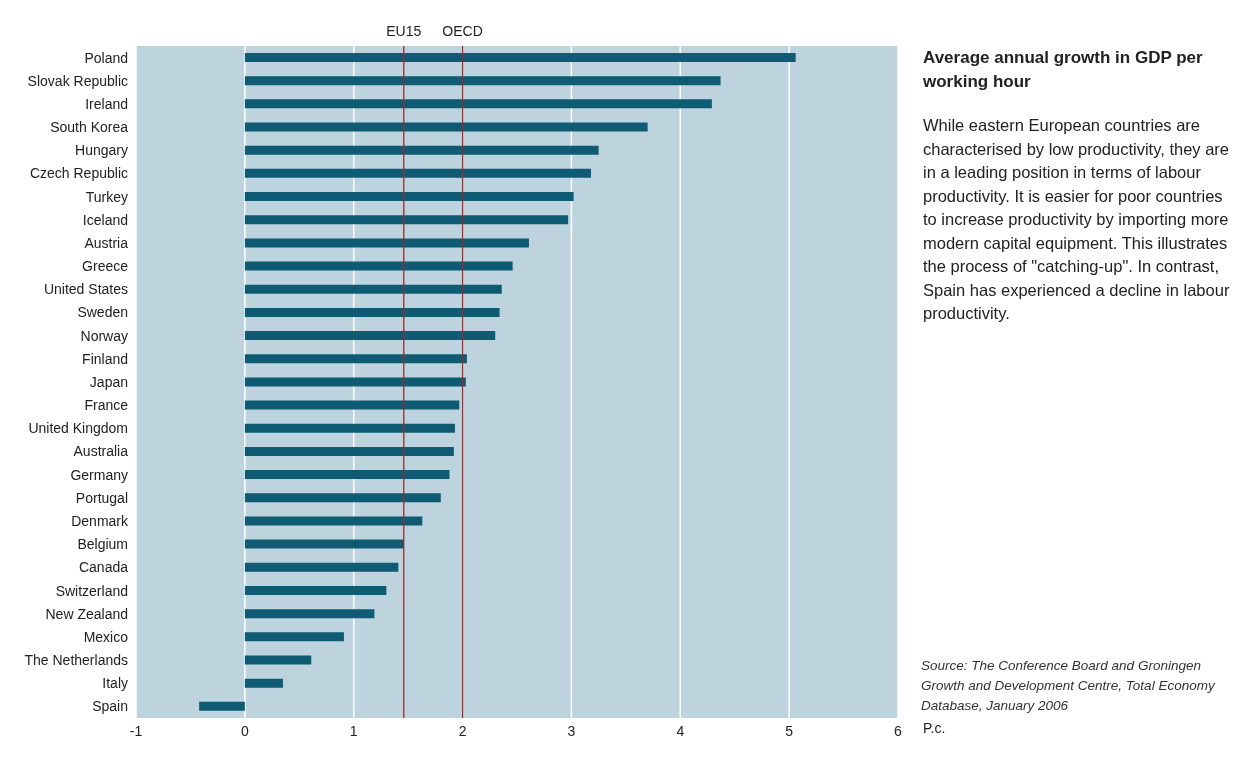 The width and height of the screenshot is (1239, 767). Describe the element at coordinates (103, 567) in the screenshot. I see `y-tick-label: Canada` at that location.